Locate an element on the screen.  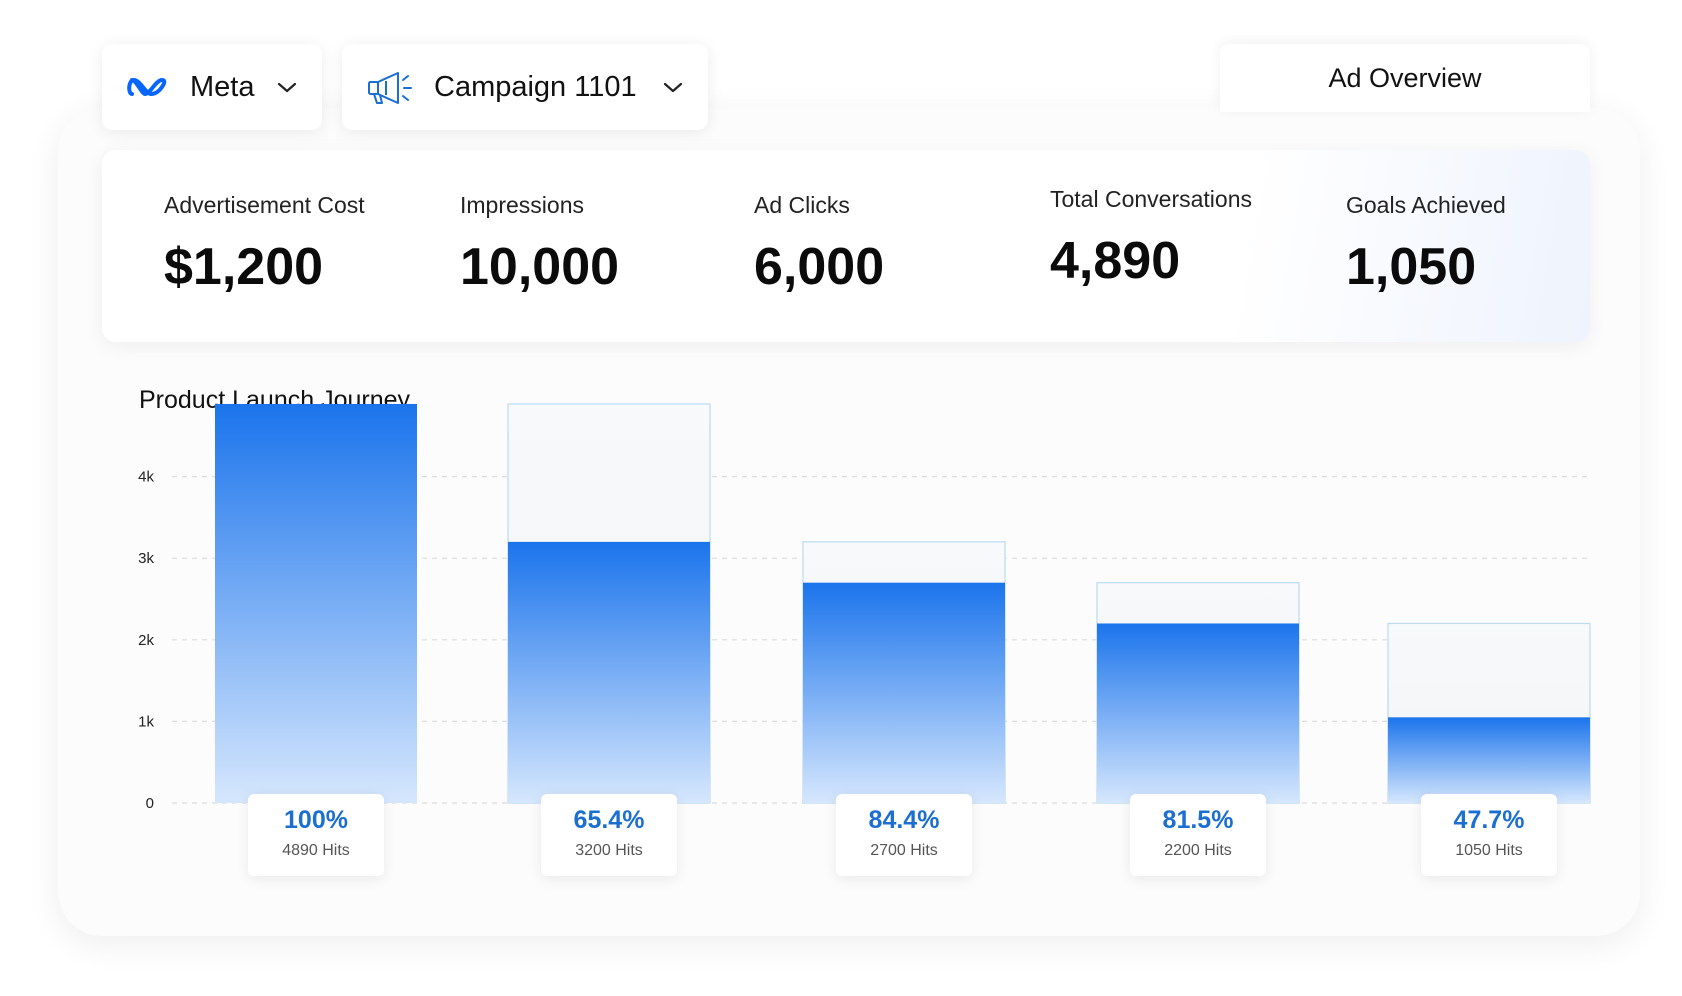
stat-value: 6,000 is located at coordinates (819, 267).